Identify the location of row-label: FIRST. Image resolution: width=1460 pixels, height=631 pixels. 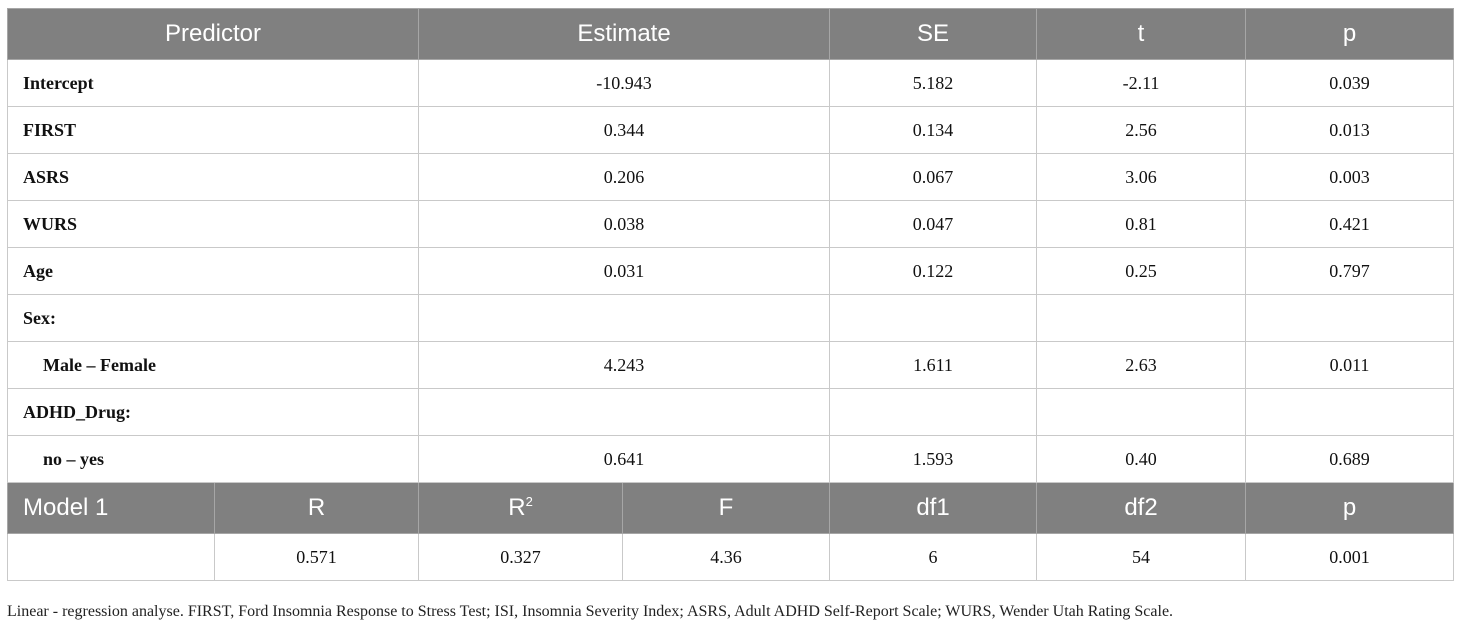
(213, 130).